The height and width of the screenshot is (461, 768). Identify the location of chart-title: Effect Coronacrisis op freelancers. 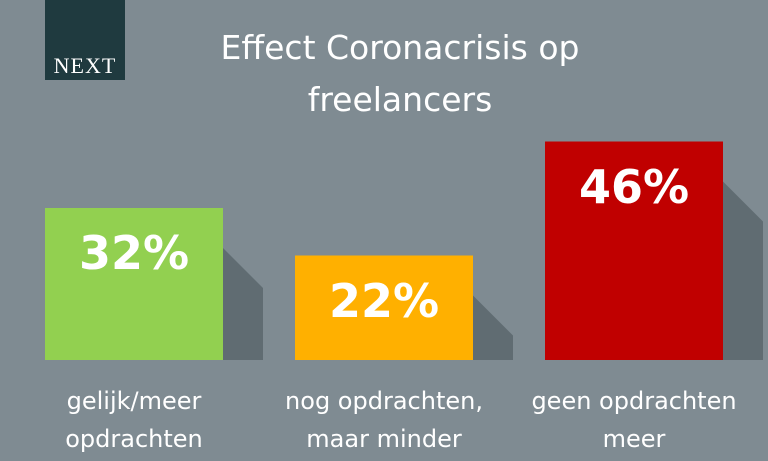
(400, 73).